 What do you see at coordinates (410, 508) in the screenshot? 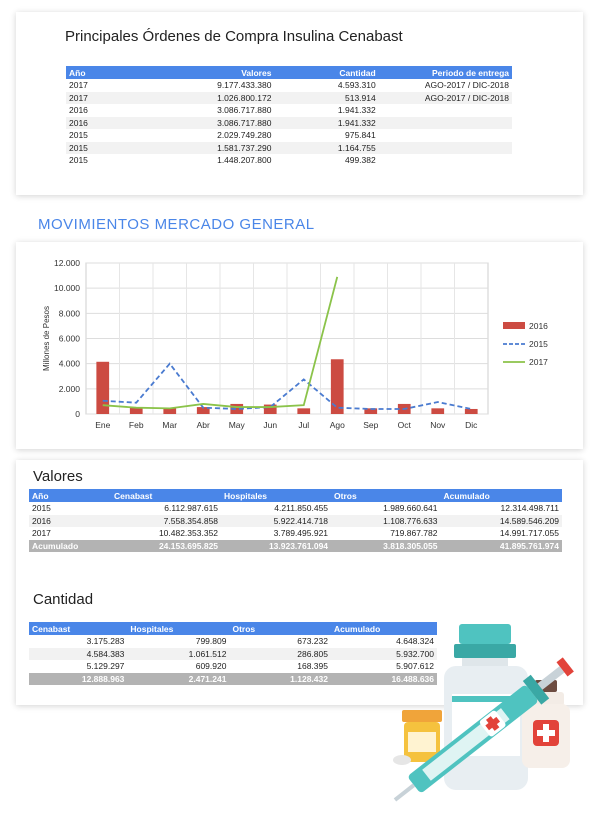
I see `valores-cell: 1.989.660.641` at bounding box center [410, 508].